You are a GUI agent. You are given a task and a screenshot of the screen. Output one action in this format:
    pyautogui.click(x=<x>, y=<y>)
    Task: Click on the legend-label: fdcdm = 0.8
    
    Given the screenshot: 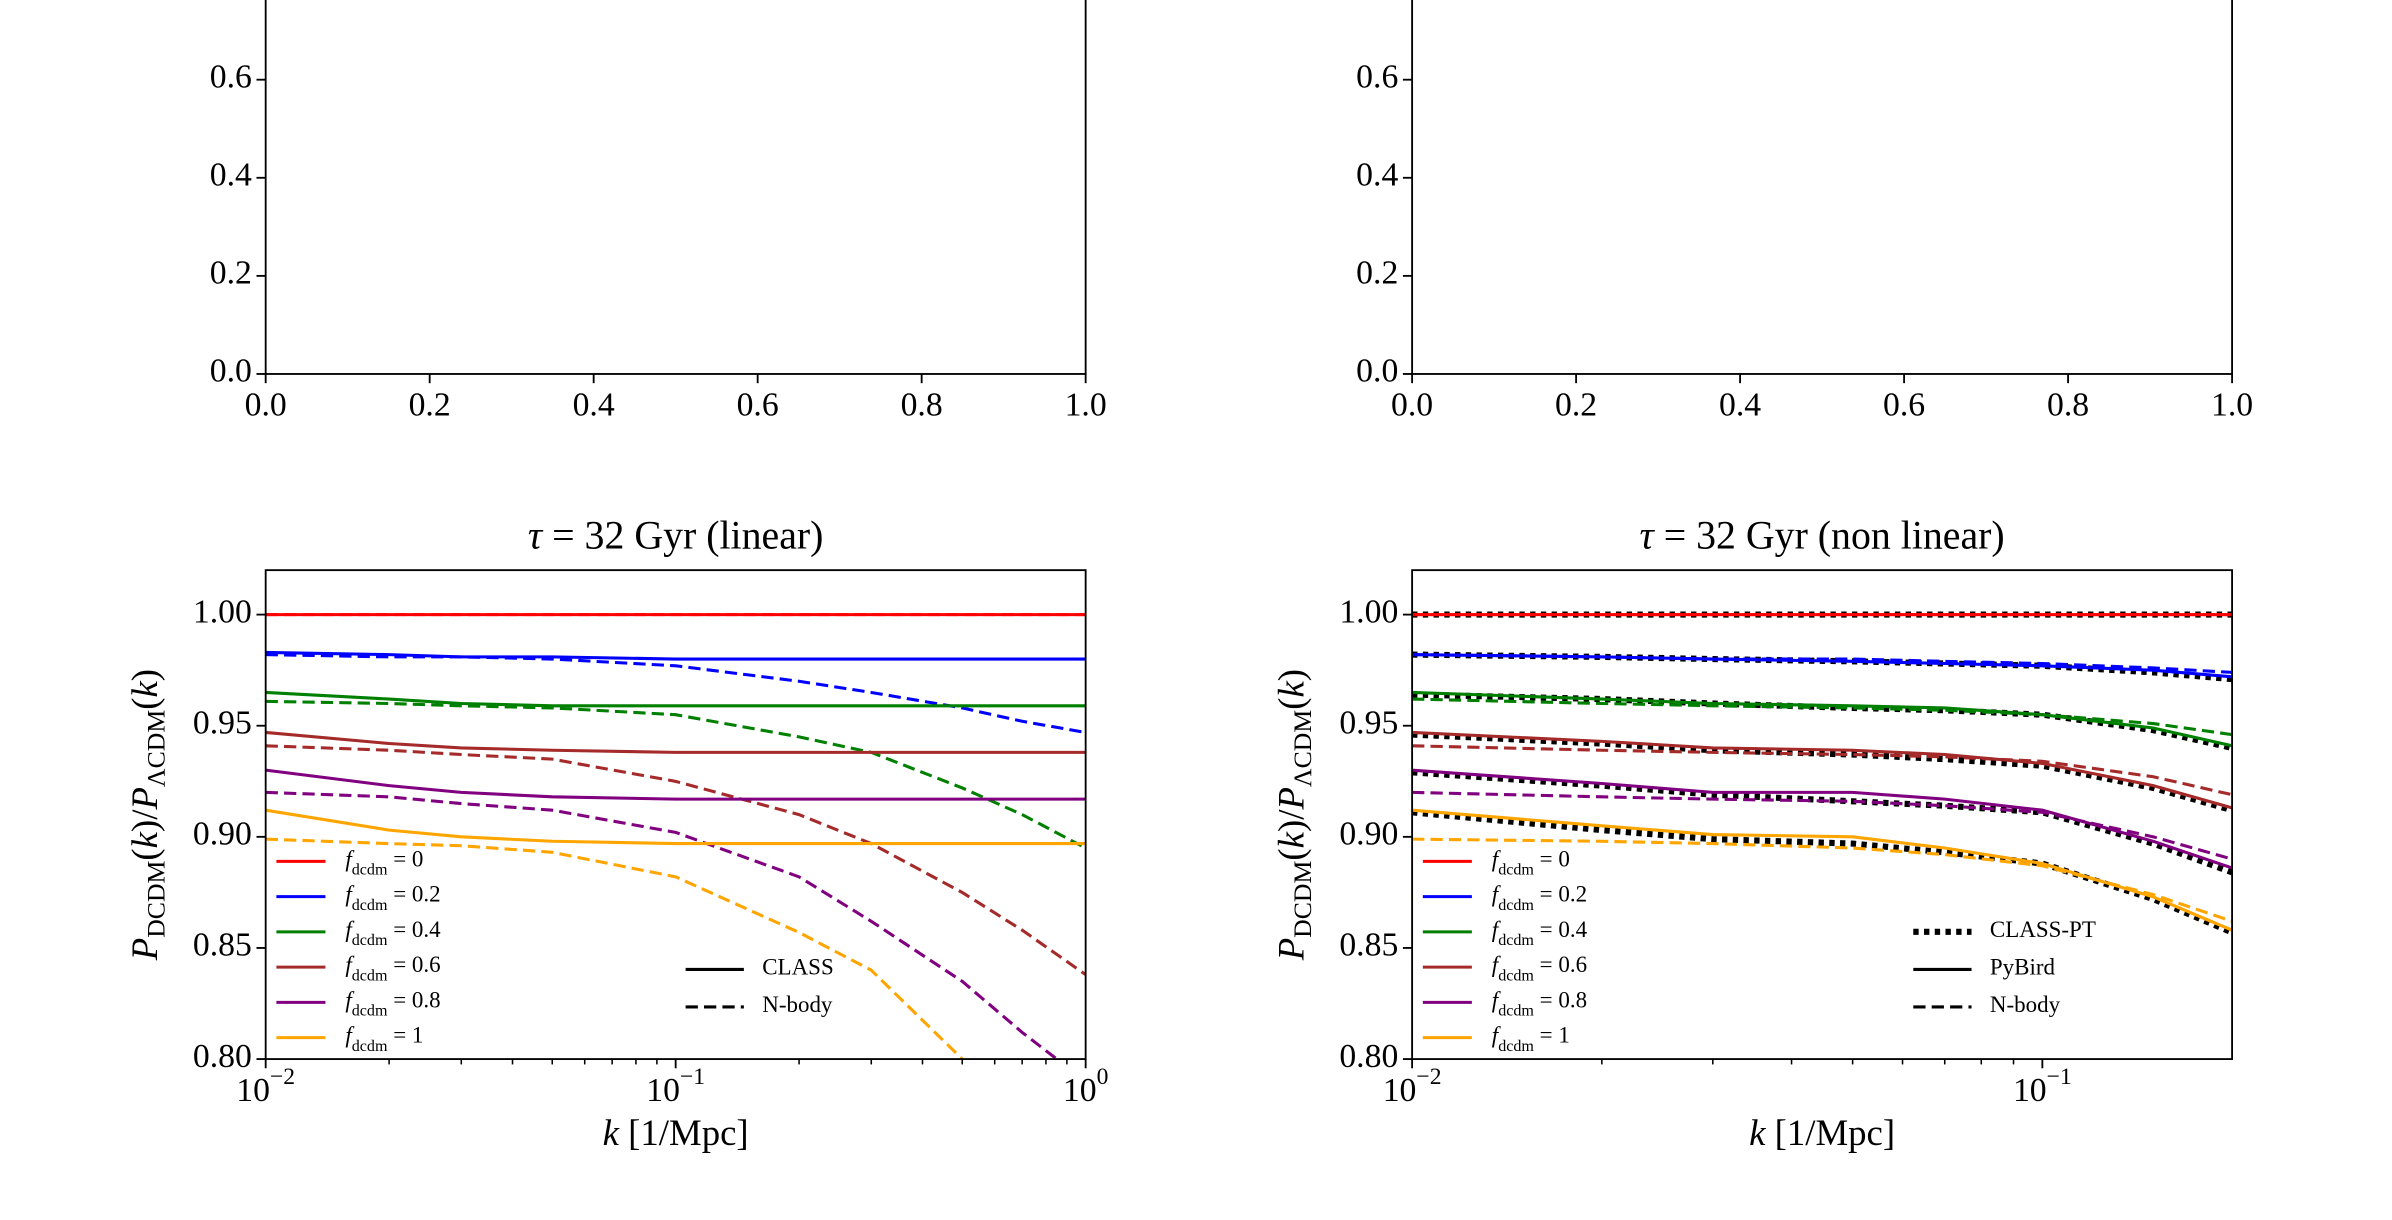 What is the action you would take?
    pyautogui.click(x=1539, y=1004)
    